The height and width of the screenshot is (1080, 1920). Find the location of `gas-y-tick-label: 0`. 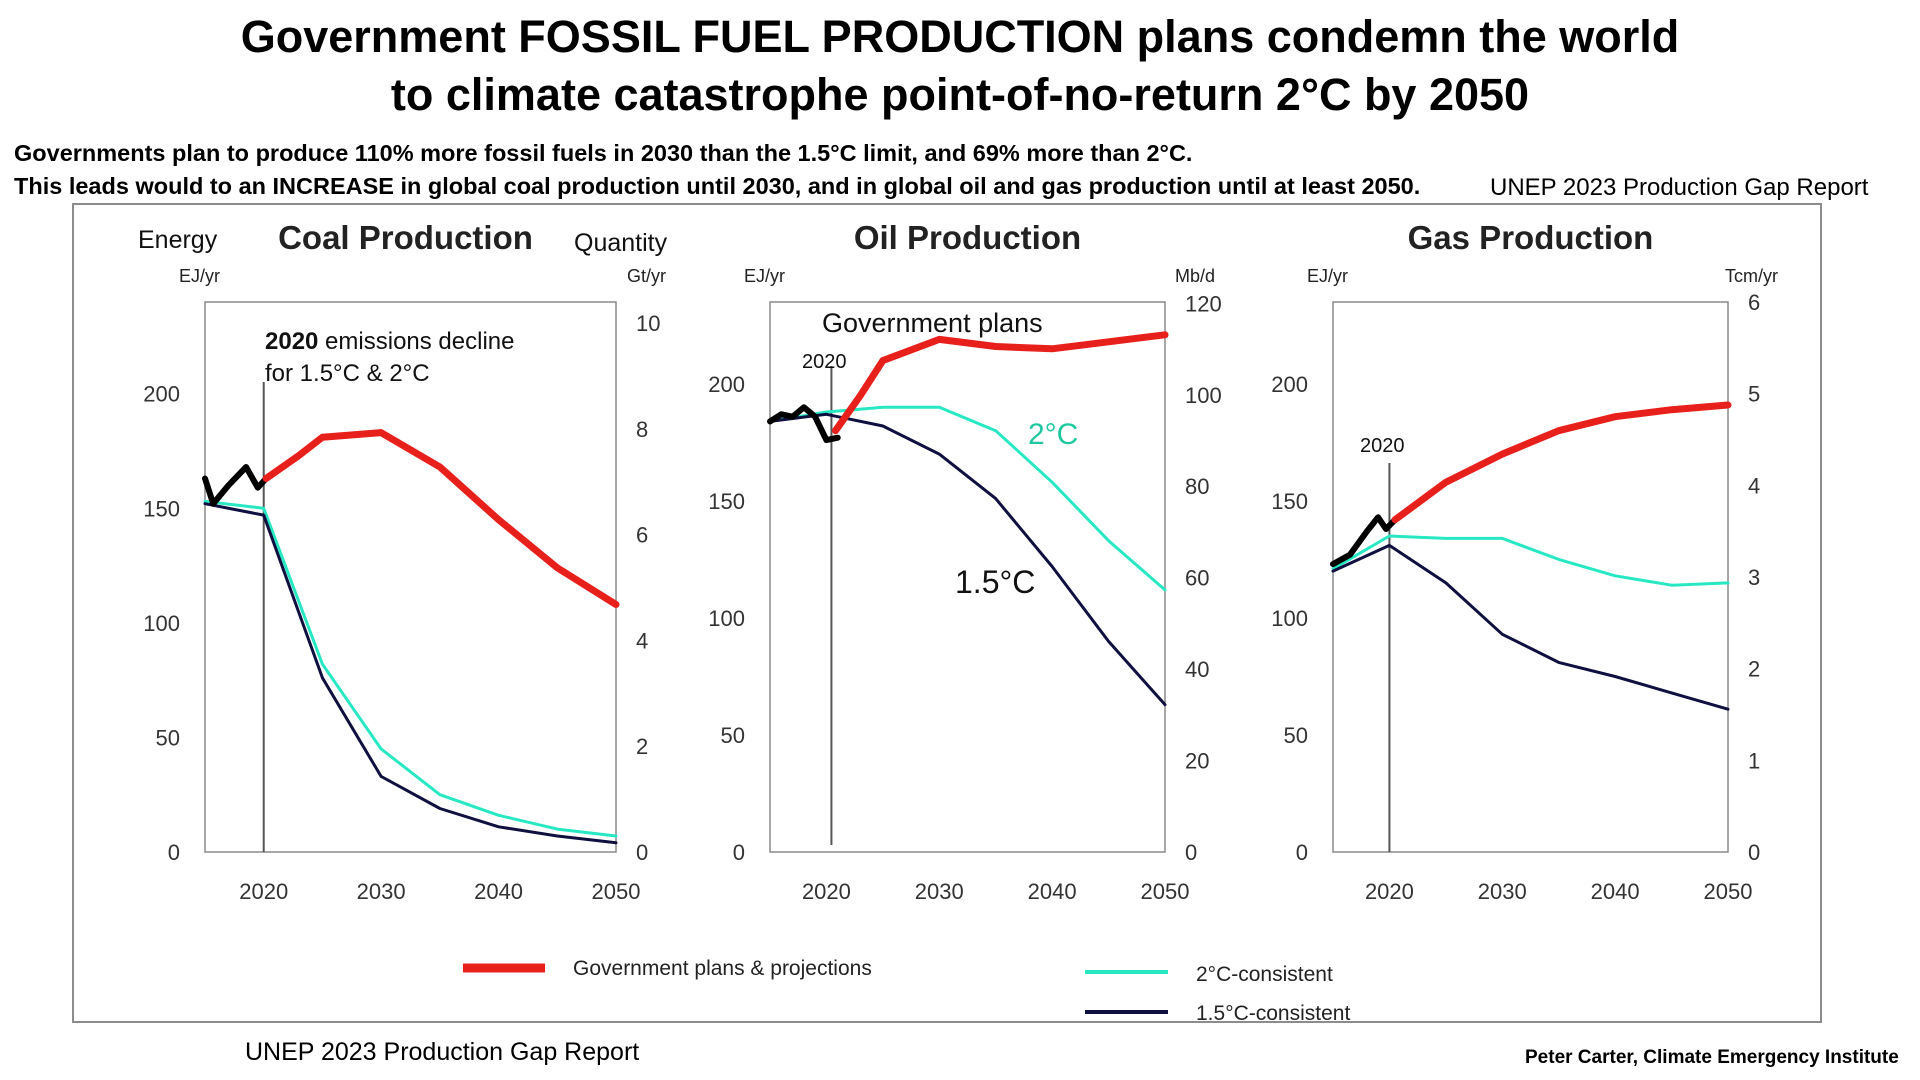

gas-y-tick-label: 0 is located at coordinates (1302, 852).